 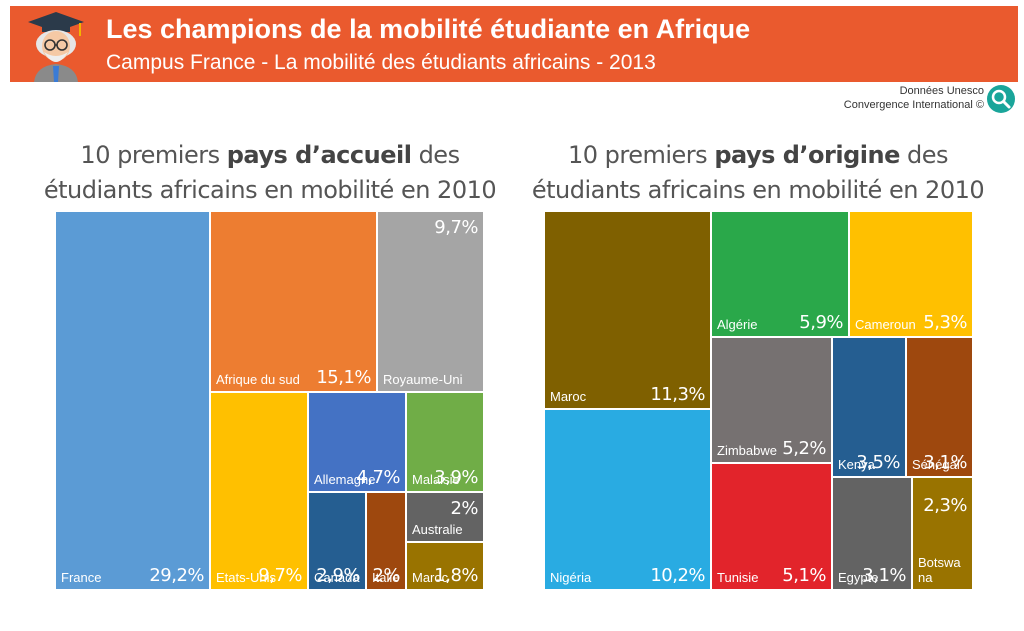 I want to click on treemap-tile: Afrique du sud 15,1%, so click(x=293, y=301).